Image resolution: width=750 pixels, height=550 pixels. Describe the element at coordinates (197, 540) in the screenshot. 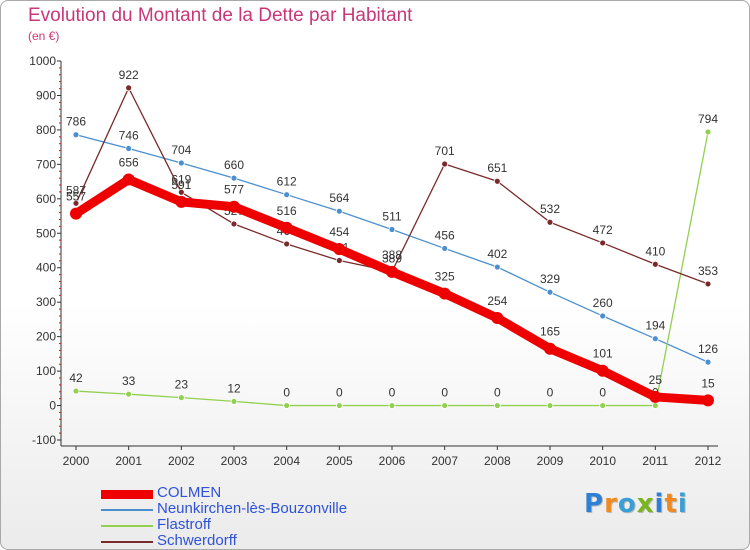

I see `legend-label: Schwerdorff` at that location.